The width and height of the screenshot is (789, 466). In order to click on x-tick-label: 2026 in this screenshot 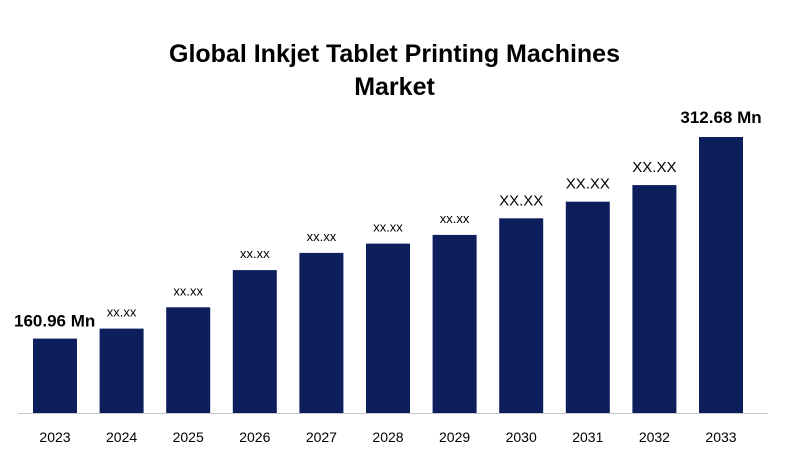, I will do `click(254, 437)`.